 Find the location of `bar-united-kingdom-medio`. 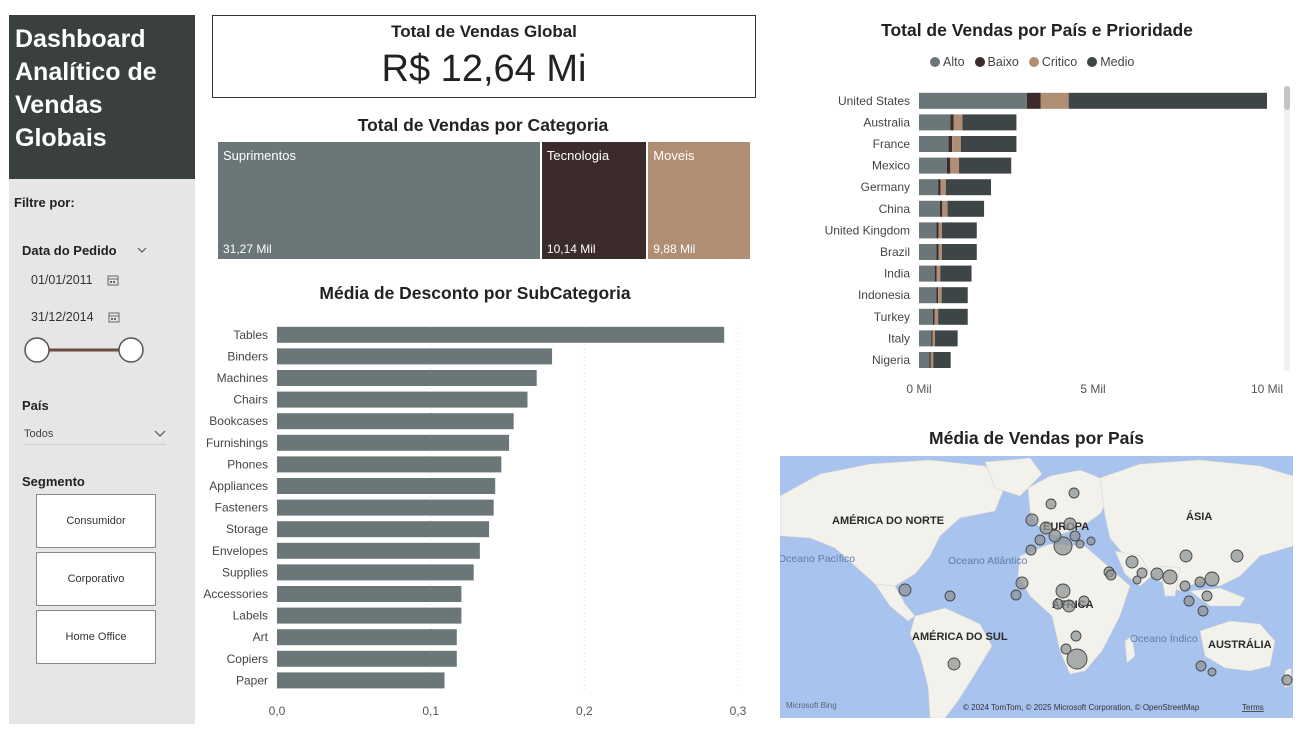

bar-united-kingdom-medio is located at coordinates (959, 230).